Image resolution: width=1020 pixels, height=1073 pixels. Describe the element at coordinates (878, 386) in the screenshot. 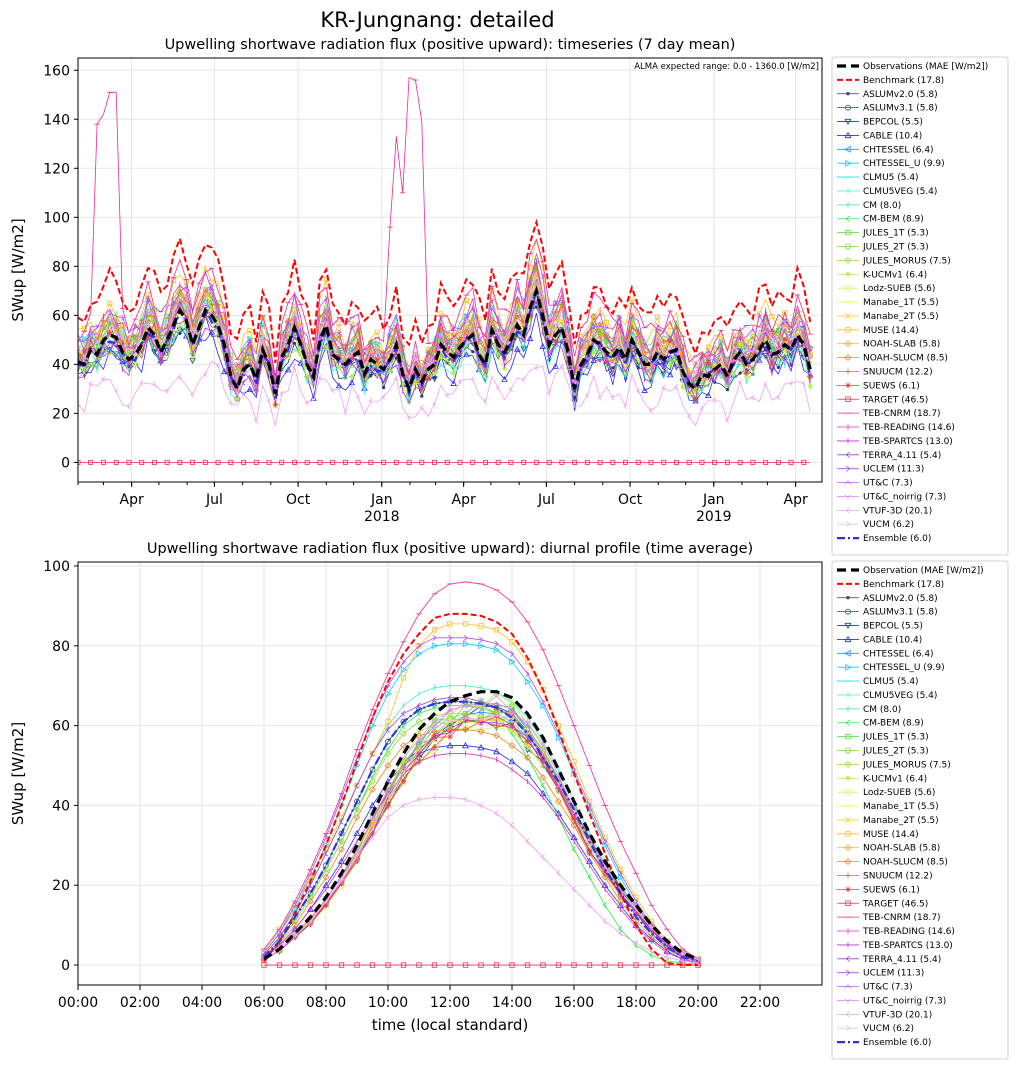

I see `legend-entry: SUEWS (6.1)` at that location.